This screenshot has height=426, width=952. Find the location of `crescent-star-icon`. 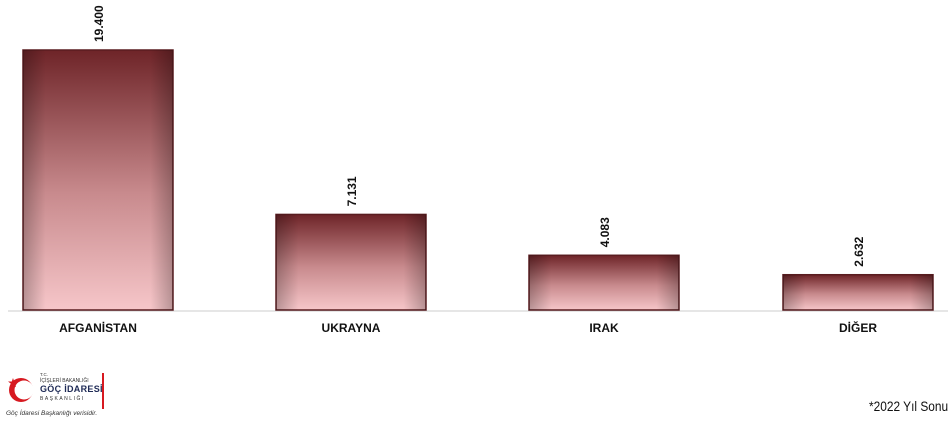

crescent-star-icon is located at coordinates (21, 390).